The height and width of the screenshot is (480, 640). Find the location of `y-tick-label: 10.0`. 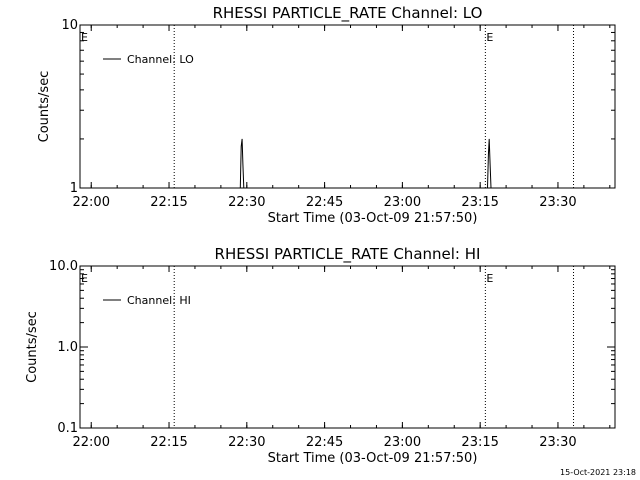

y-tick-label: 10.0 is located at coordinates (63, 266).